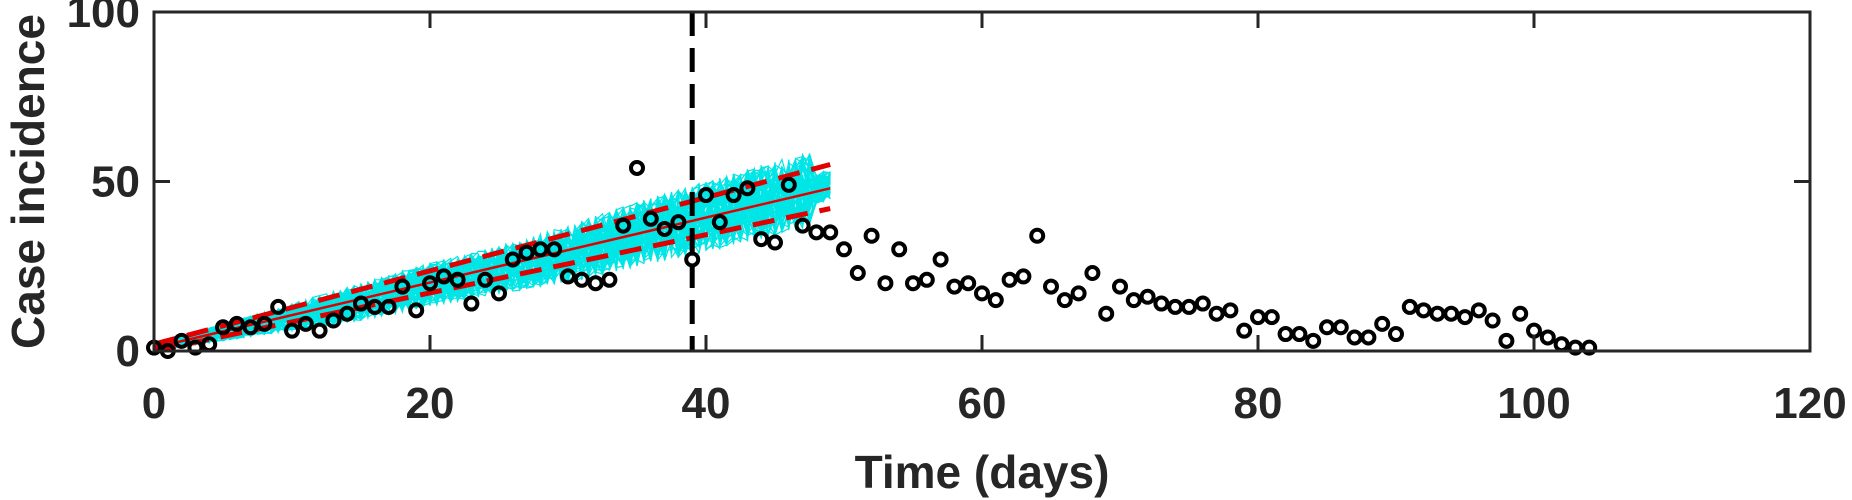  What do you see at coordinates (982, 472) in the screenshot?
I see `x-axis-label: Time (days)` at bounding box center [982, 472].